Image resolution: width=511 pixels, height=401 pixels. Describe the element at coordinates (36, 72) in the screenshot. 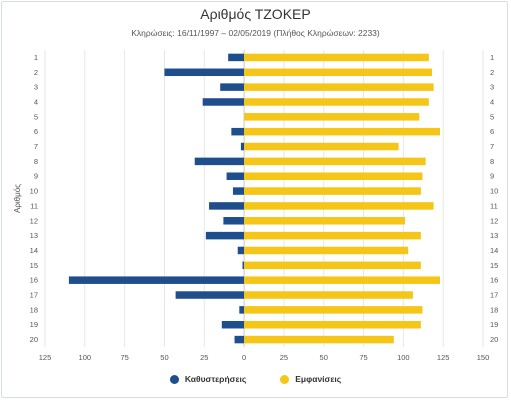

I see `y-tick-label-left: 2` at that location.